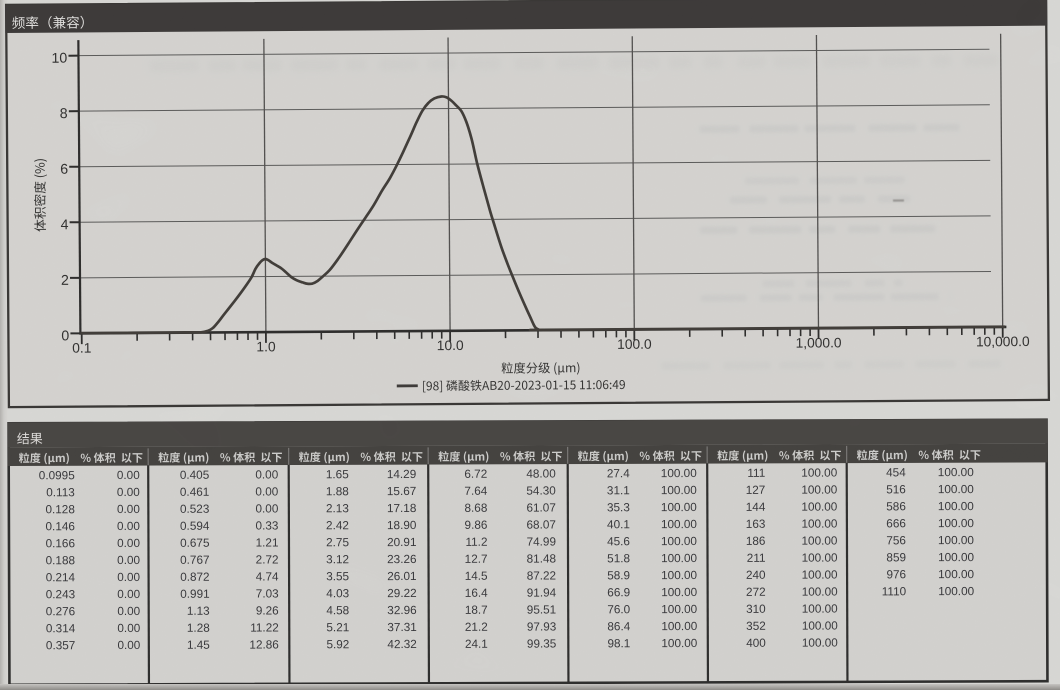 This screenshot has width=1060, height=690. I want to click on svg-text: 9.86, so click(476, 525).